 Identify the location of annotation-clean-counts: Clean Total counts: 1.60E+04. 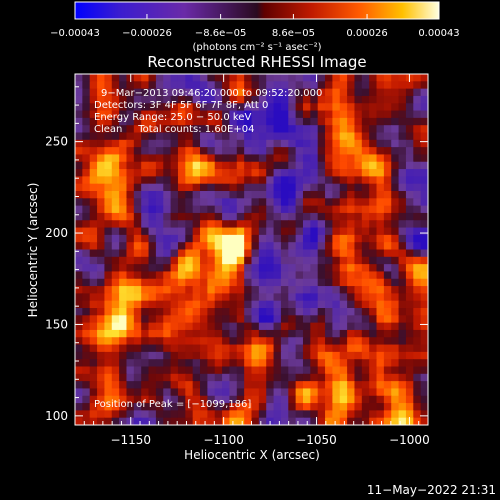
(174, 129).